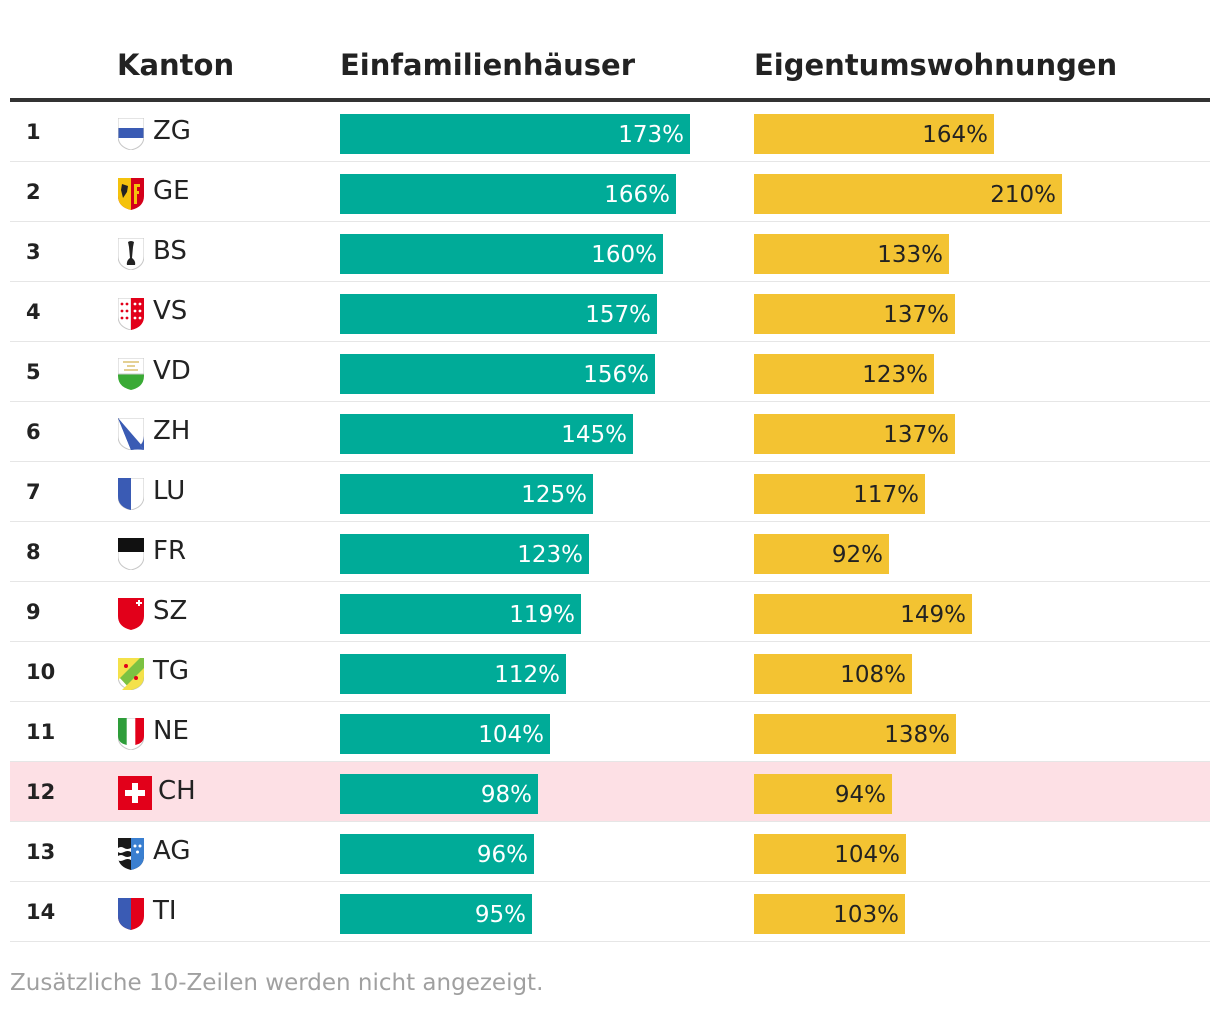 The width and height of the screenshot is (1220, 1012). Describe the element at coordinates (131, 614) in the screenshot. I see `sz-flag-icon` at that location.